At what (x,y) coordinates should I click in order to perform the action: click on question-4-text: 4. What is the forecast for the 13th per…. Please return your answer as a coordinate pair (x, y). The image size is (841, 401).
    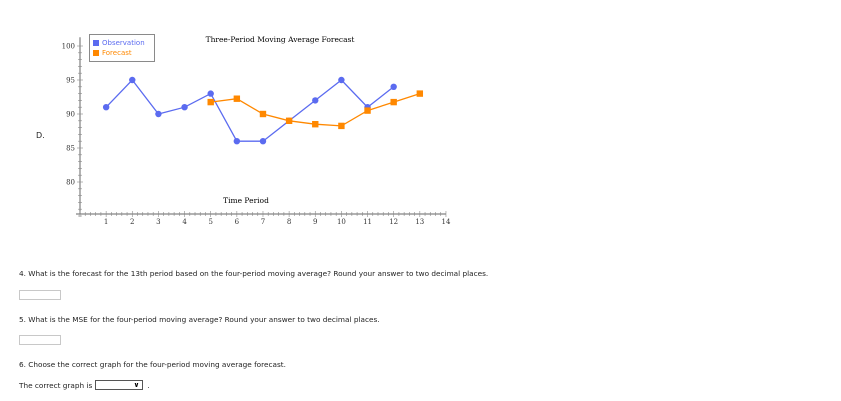
    Looking at the image, I should click on (254, 273).